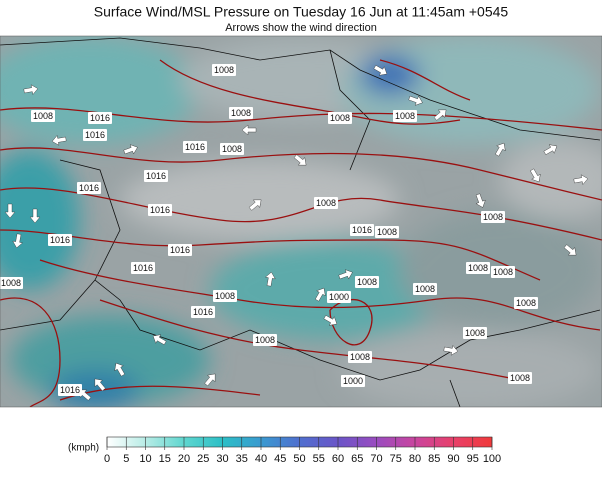  I want to click on colorbar-tick-label: 90, so click(453, 459).